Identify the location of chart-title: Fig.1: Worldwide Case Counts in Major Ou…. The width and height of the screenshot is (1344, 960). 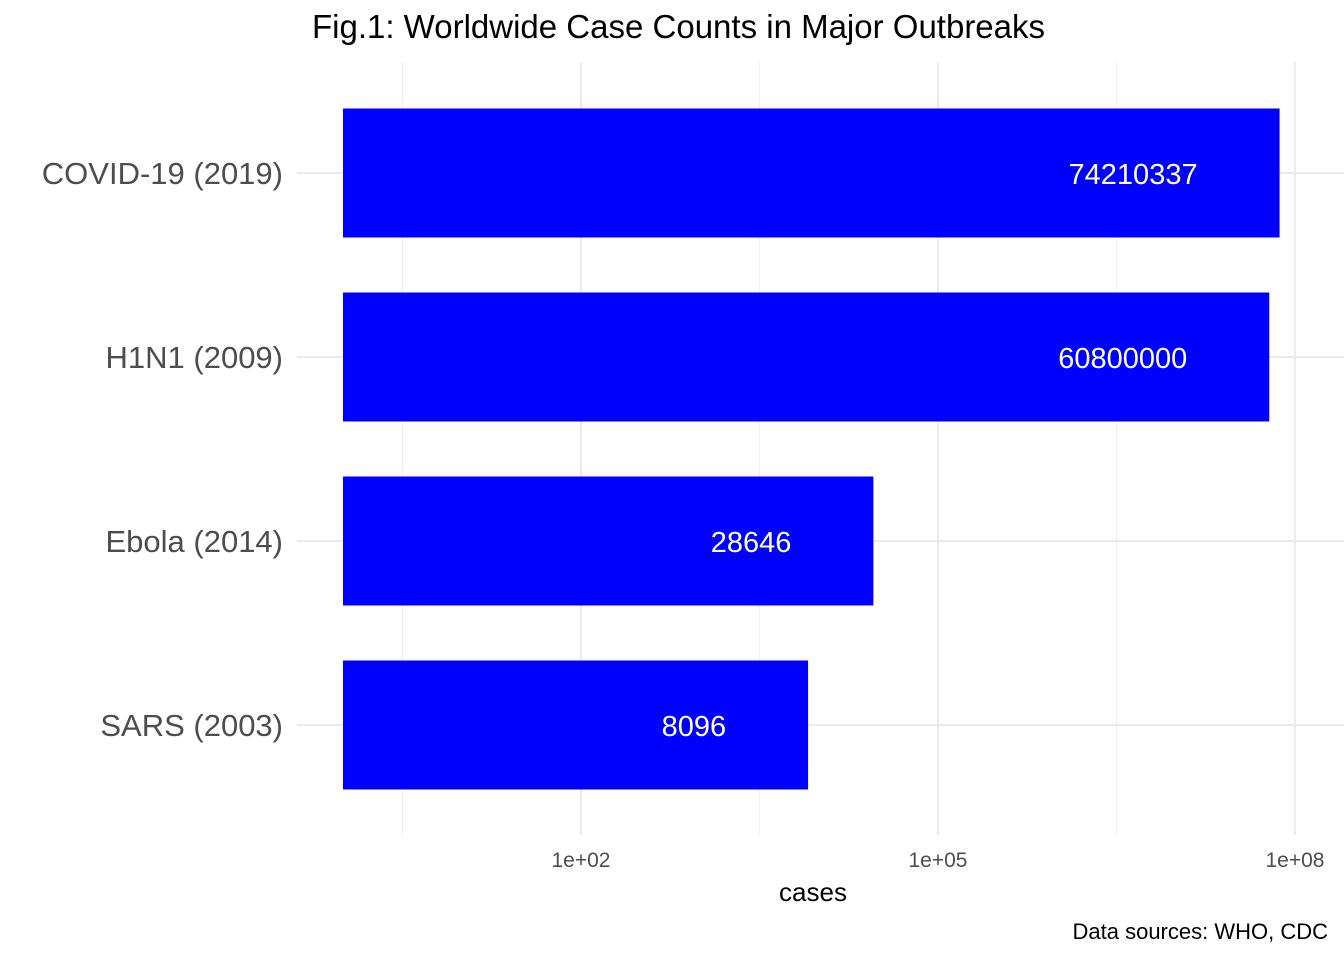
(678, 26).